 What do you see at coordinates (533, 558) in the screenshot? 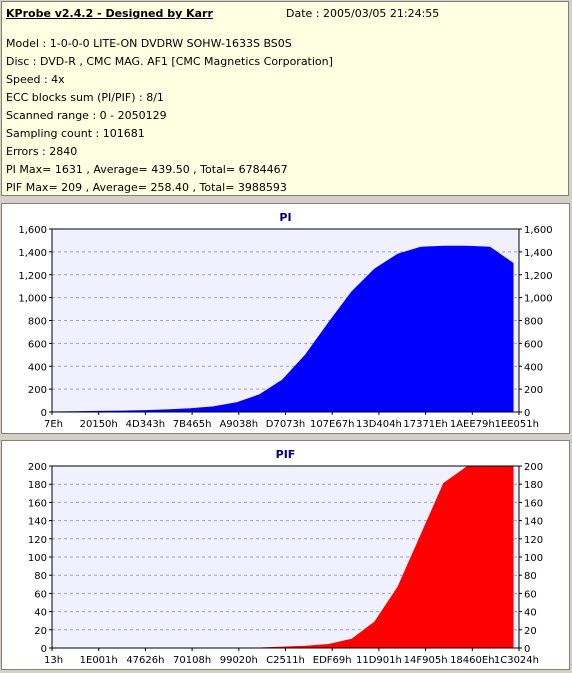
I see `pif-ytick-label-right: 100` at bounding box center [533, 558].